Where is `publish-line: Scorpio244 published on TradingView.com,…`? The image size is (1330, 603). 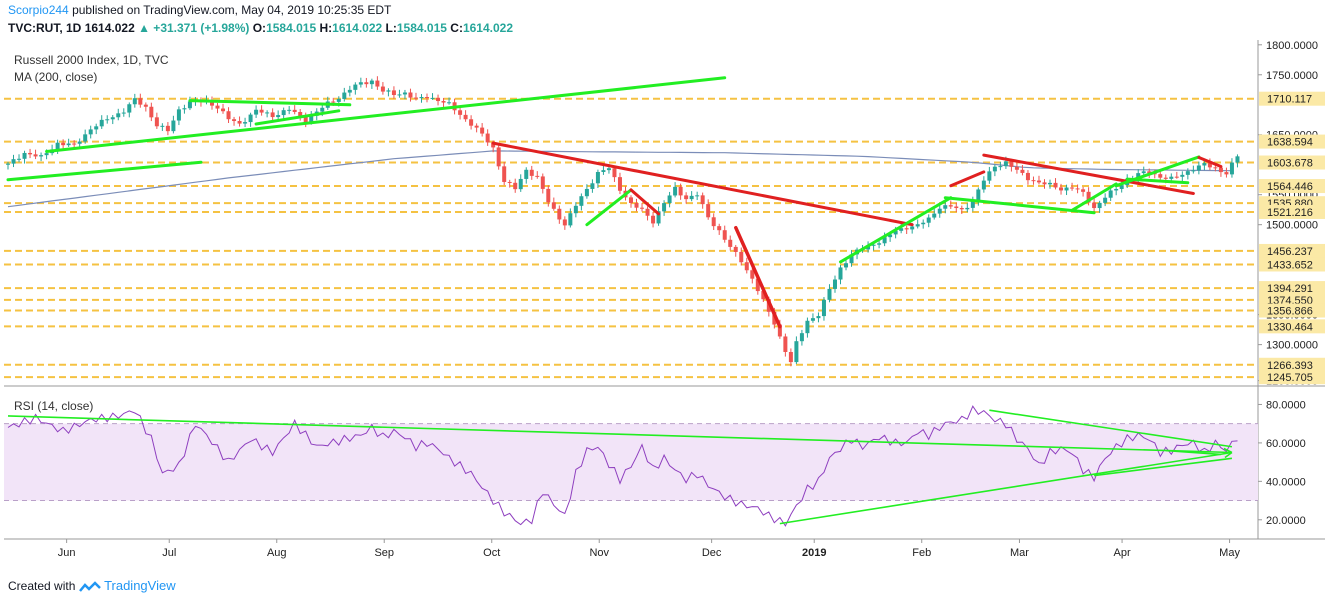 publish-line: Scorpio244 published on TradingView.com,… is located at coordinates (199, 10).